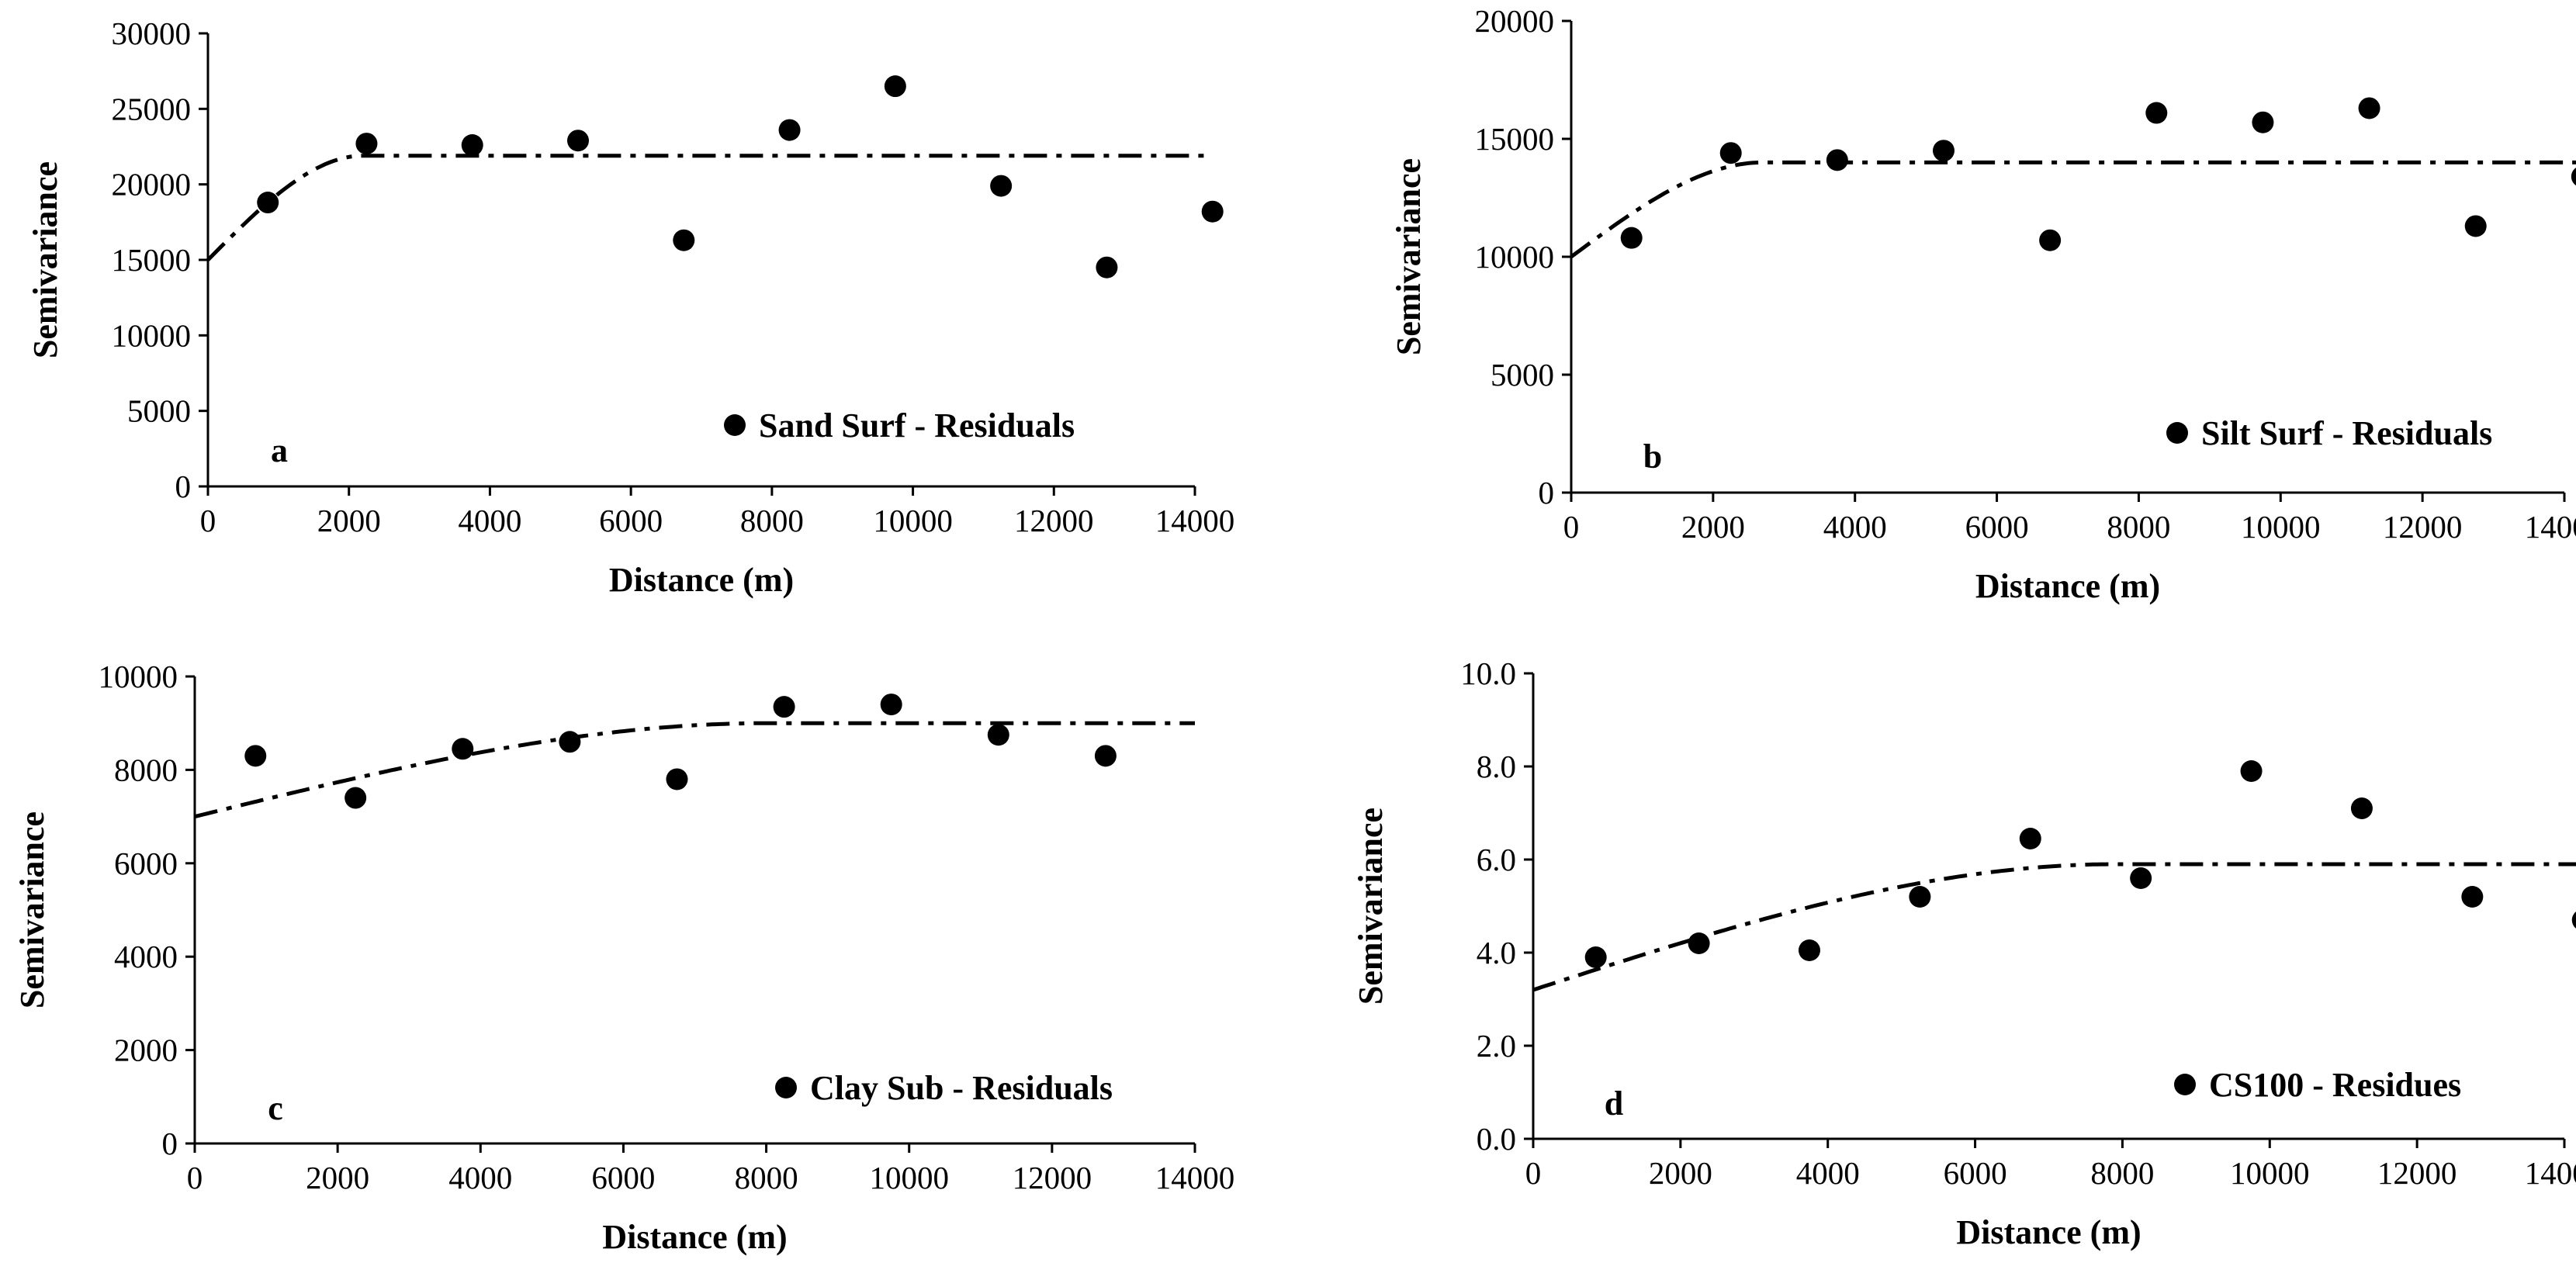 The image size is (2576, 1280). What do you see at coordinates (1614, 1104) in the screenshot?
I see `panel-letter: d` at bounding box center [1614, 1104].